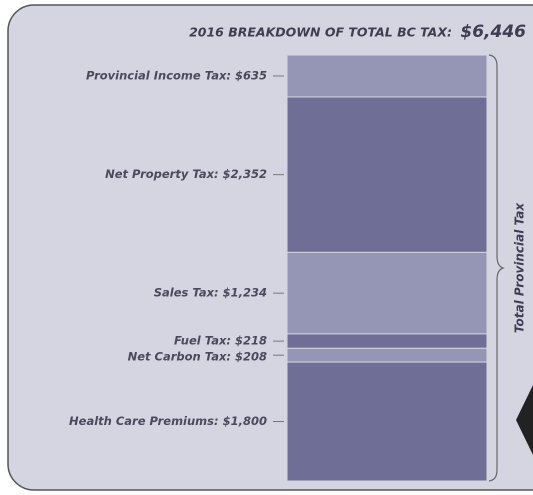  What do you see at coordinates (524, 420) in the screenshot?
I see `decoration` at bounding box center [524, 420].